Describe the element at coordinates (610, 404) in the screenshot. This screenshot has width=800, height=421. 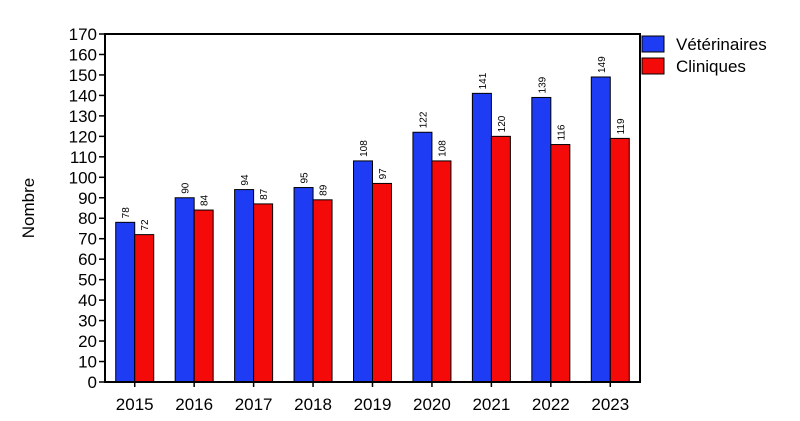
I see `x-tick-label: 2023` at that location.